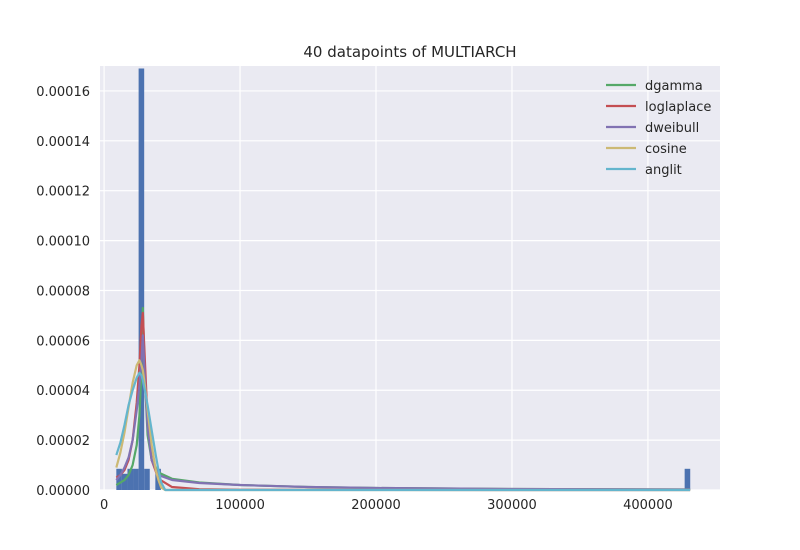 The height and width of the screenshot is (550, 800). I want to click on legend-item-loglaplace: loglaplace, so click(658, 107).